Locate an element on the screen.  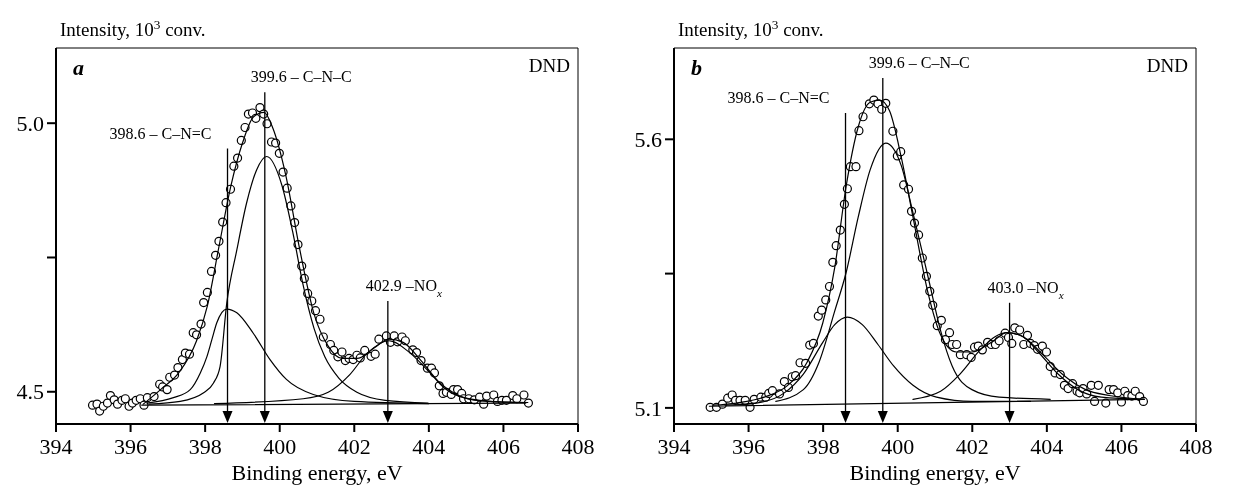
ref-line-label: 403.0 –NO$_{x}$ is located at coordinates (1025, 289).